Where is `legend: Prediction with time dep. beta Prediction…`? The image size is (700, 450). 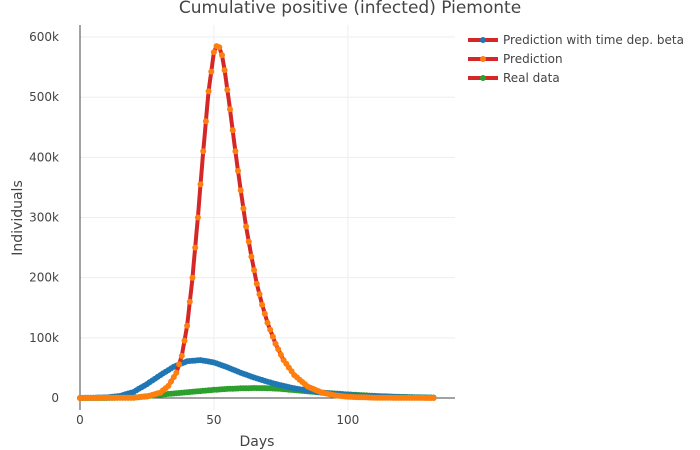 legend: Prediction with time dep. beta Prediction… is located at coordinates (576, 59).